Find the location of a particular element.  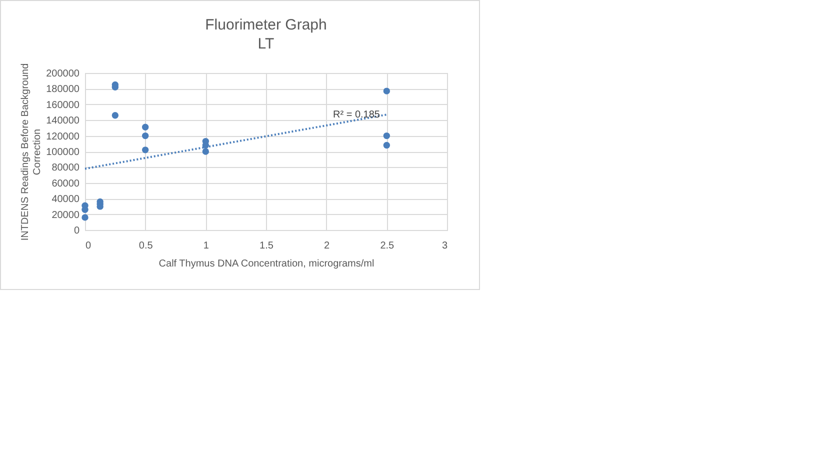

x-tick-label: 2.5 is located at coordinates (387, 246).